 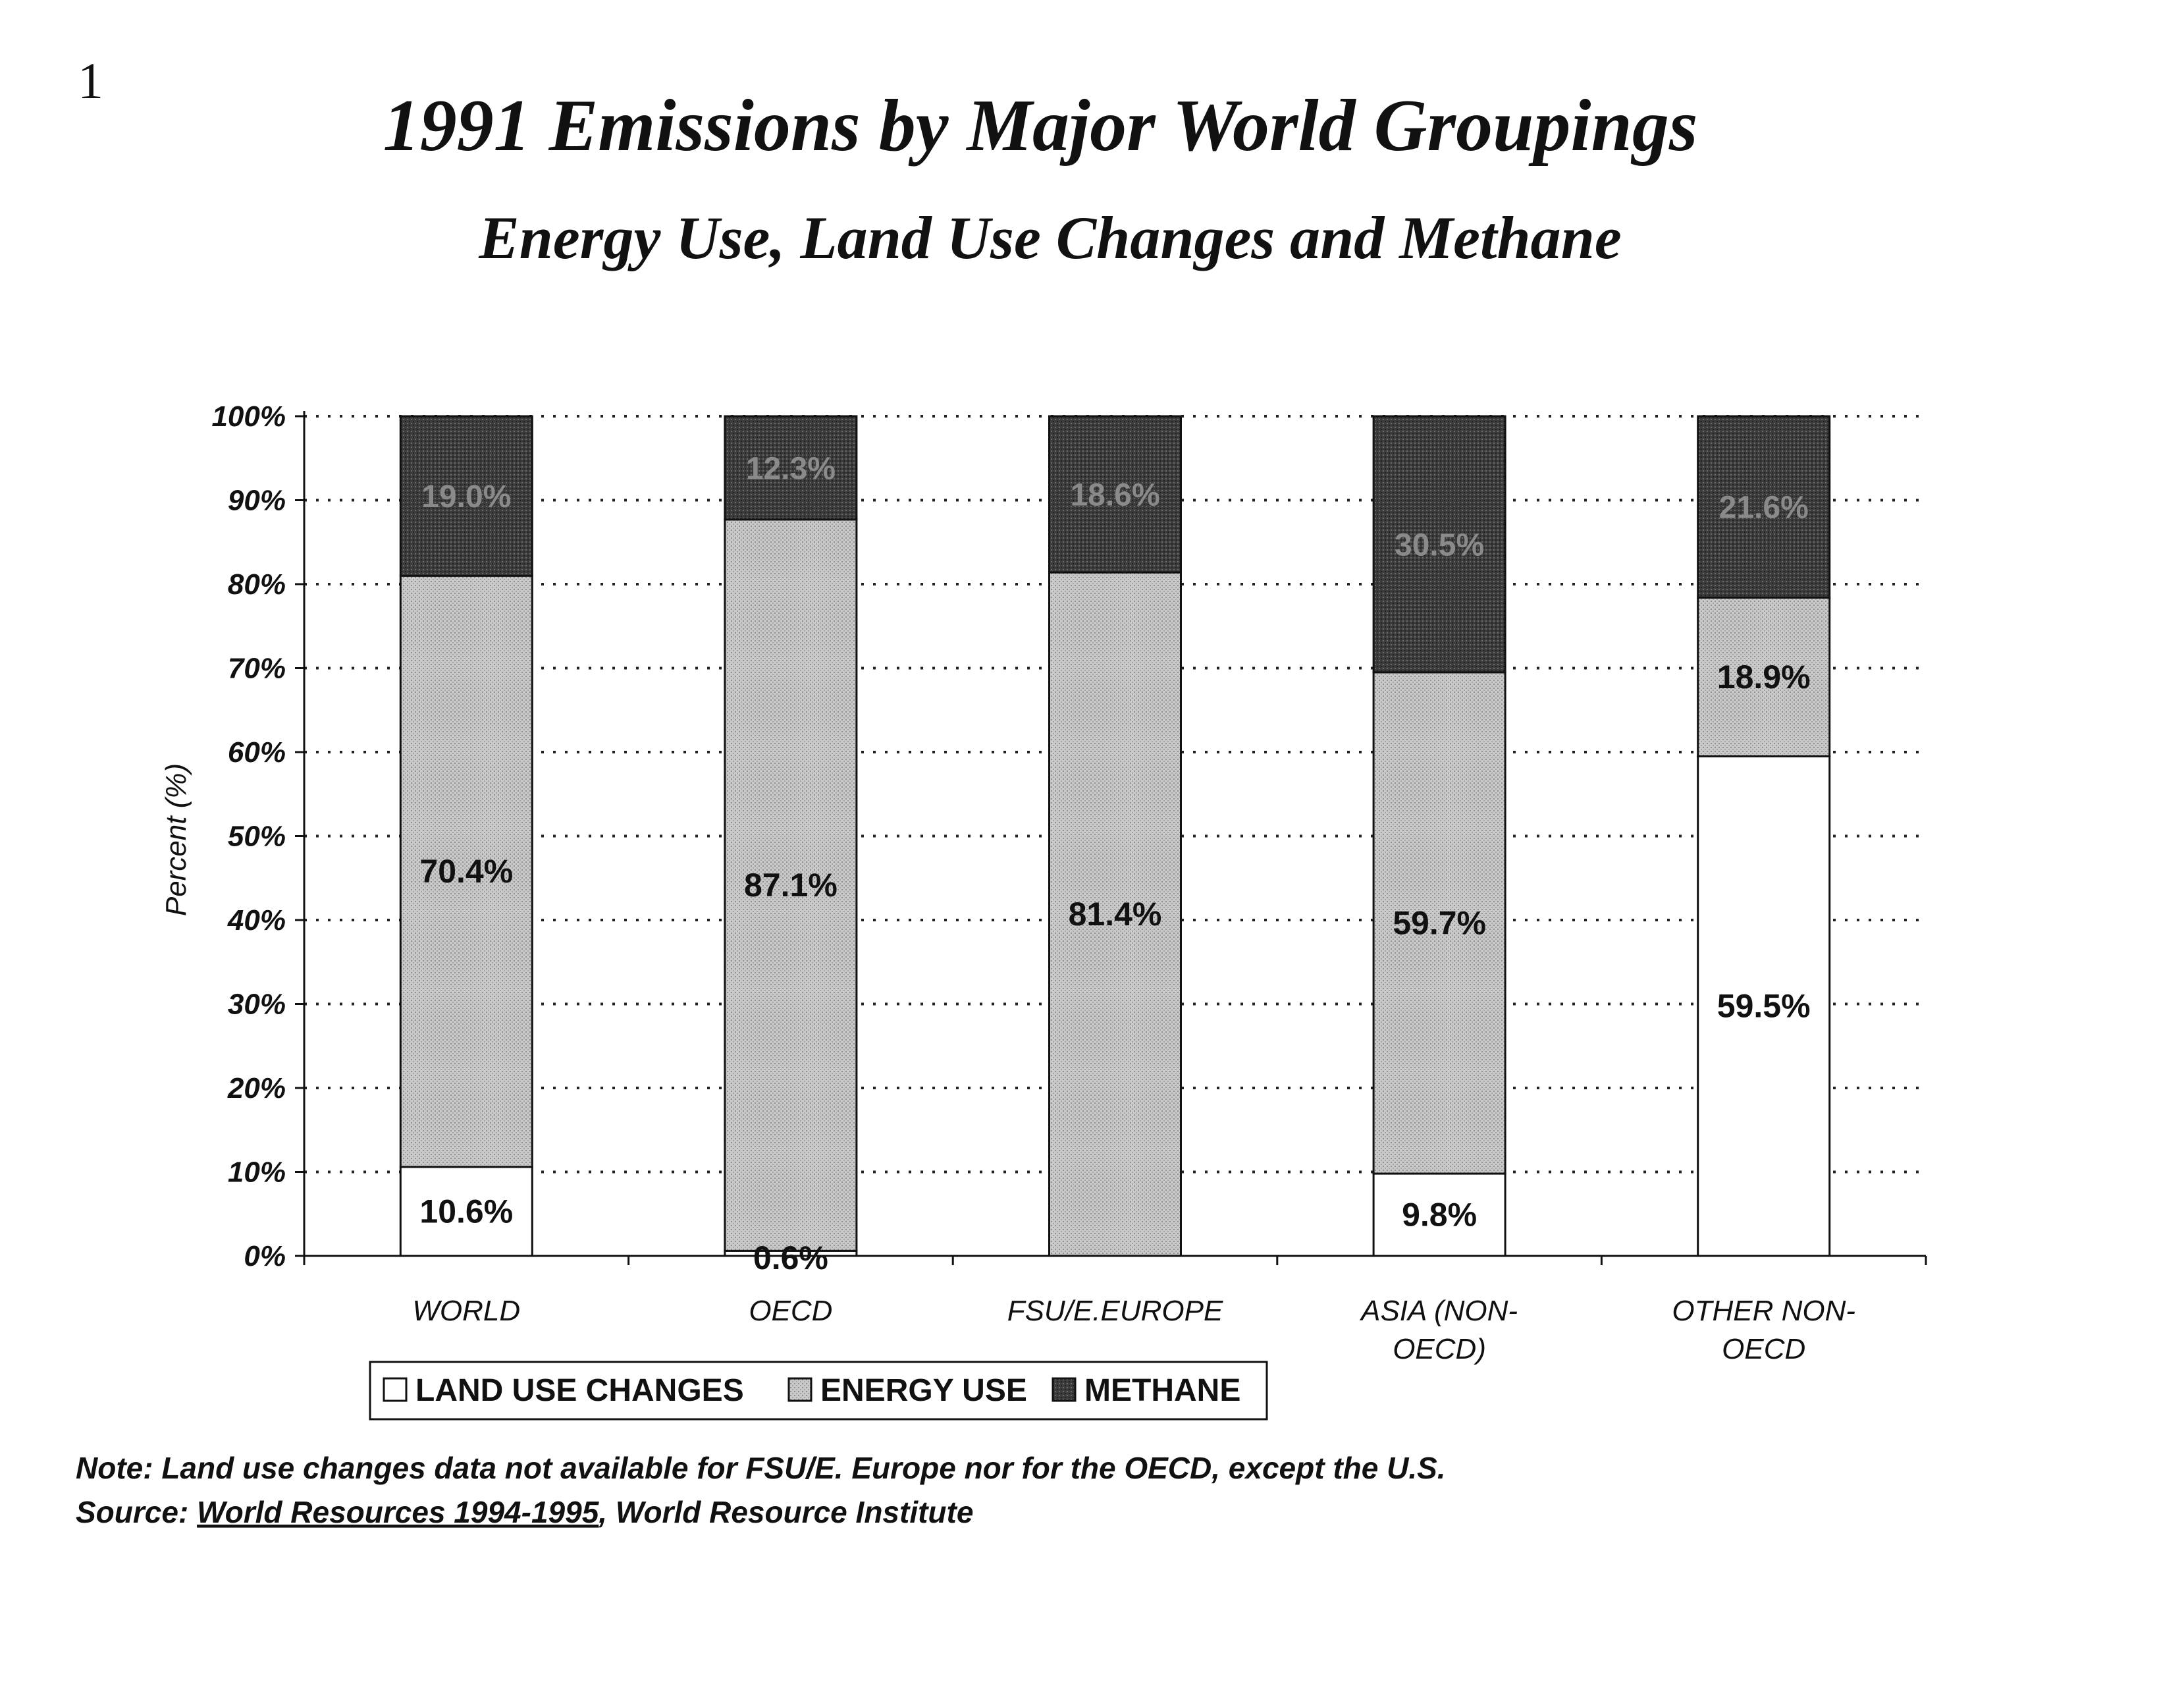 I want to click on data-label: 70.4%, so click(x=466, y=871).